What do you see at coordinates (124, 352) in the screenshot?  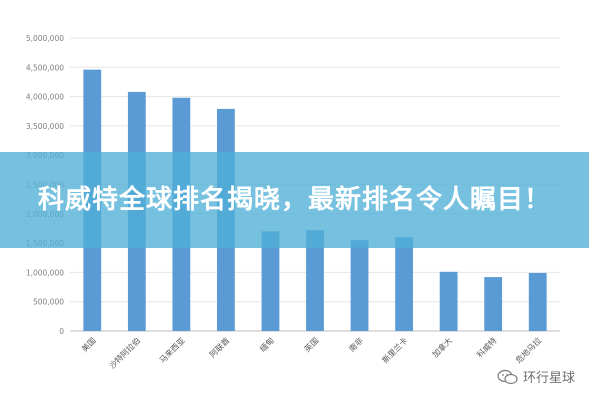 I see `x-tick-label: 沙特阿拉伯` at bounding box center [124, 352].